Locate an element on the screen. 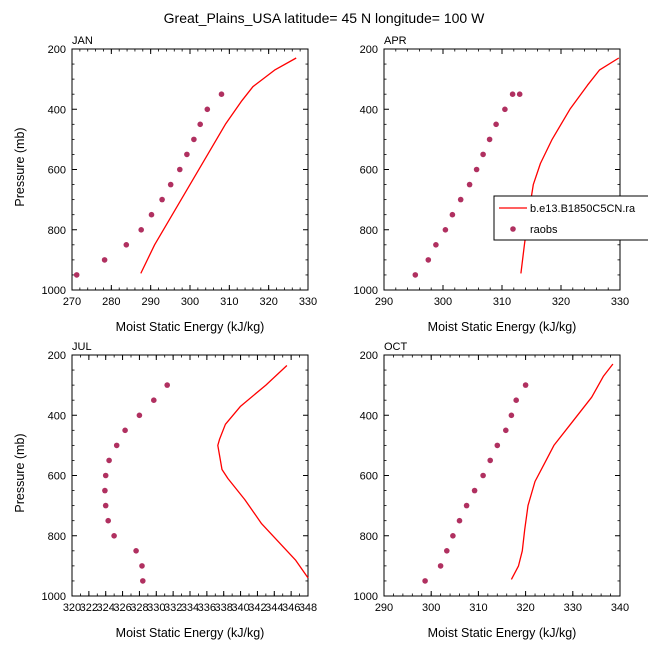 Image resolution: width=648 pixels, height=648 pixels. x-tick-label-jul: 338 is located at coordinates (224, 608).